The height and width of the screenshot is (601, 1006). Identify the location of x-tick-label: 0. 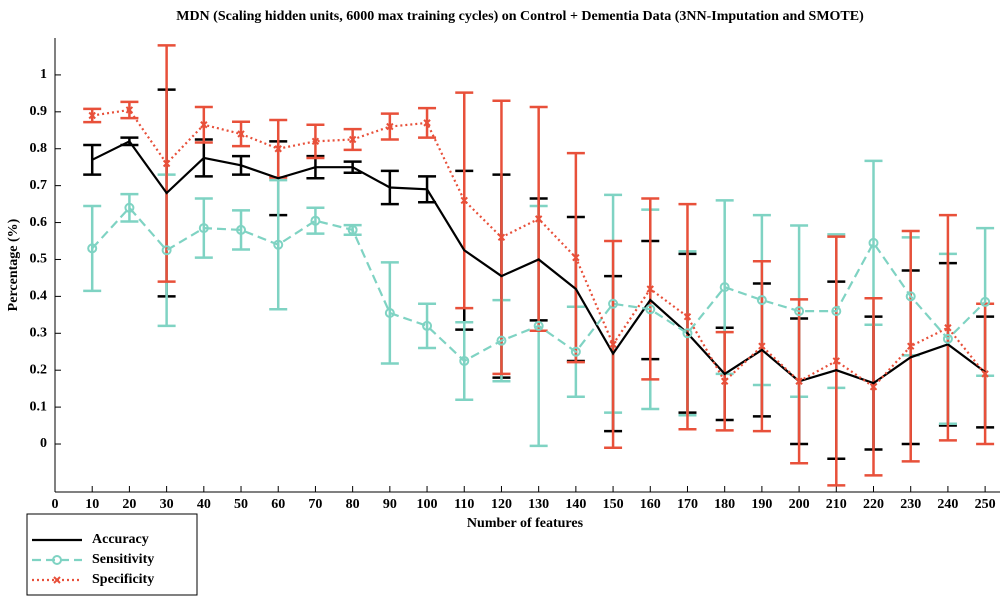
(55, 504).